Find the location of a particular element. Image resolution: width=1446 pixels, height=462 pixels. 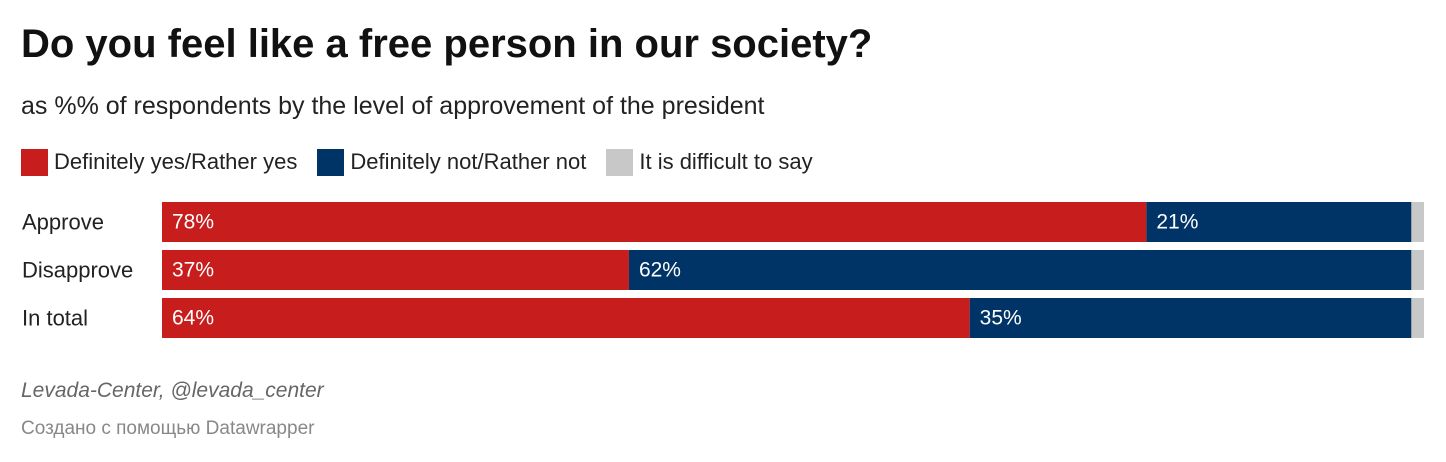

legend-label-unsure: It is difficult to say is located at coordinates (726, 161).